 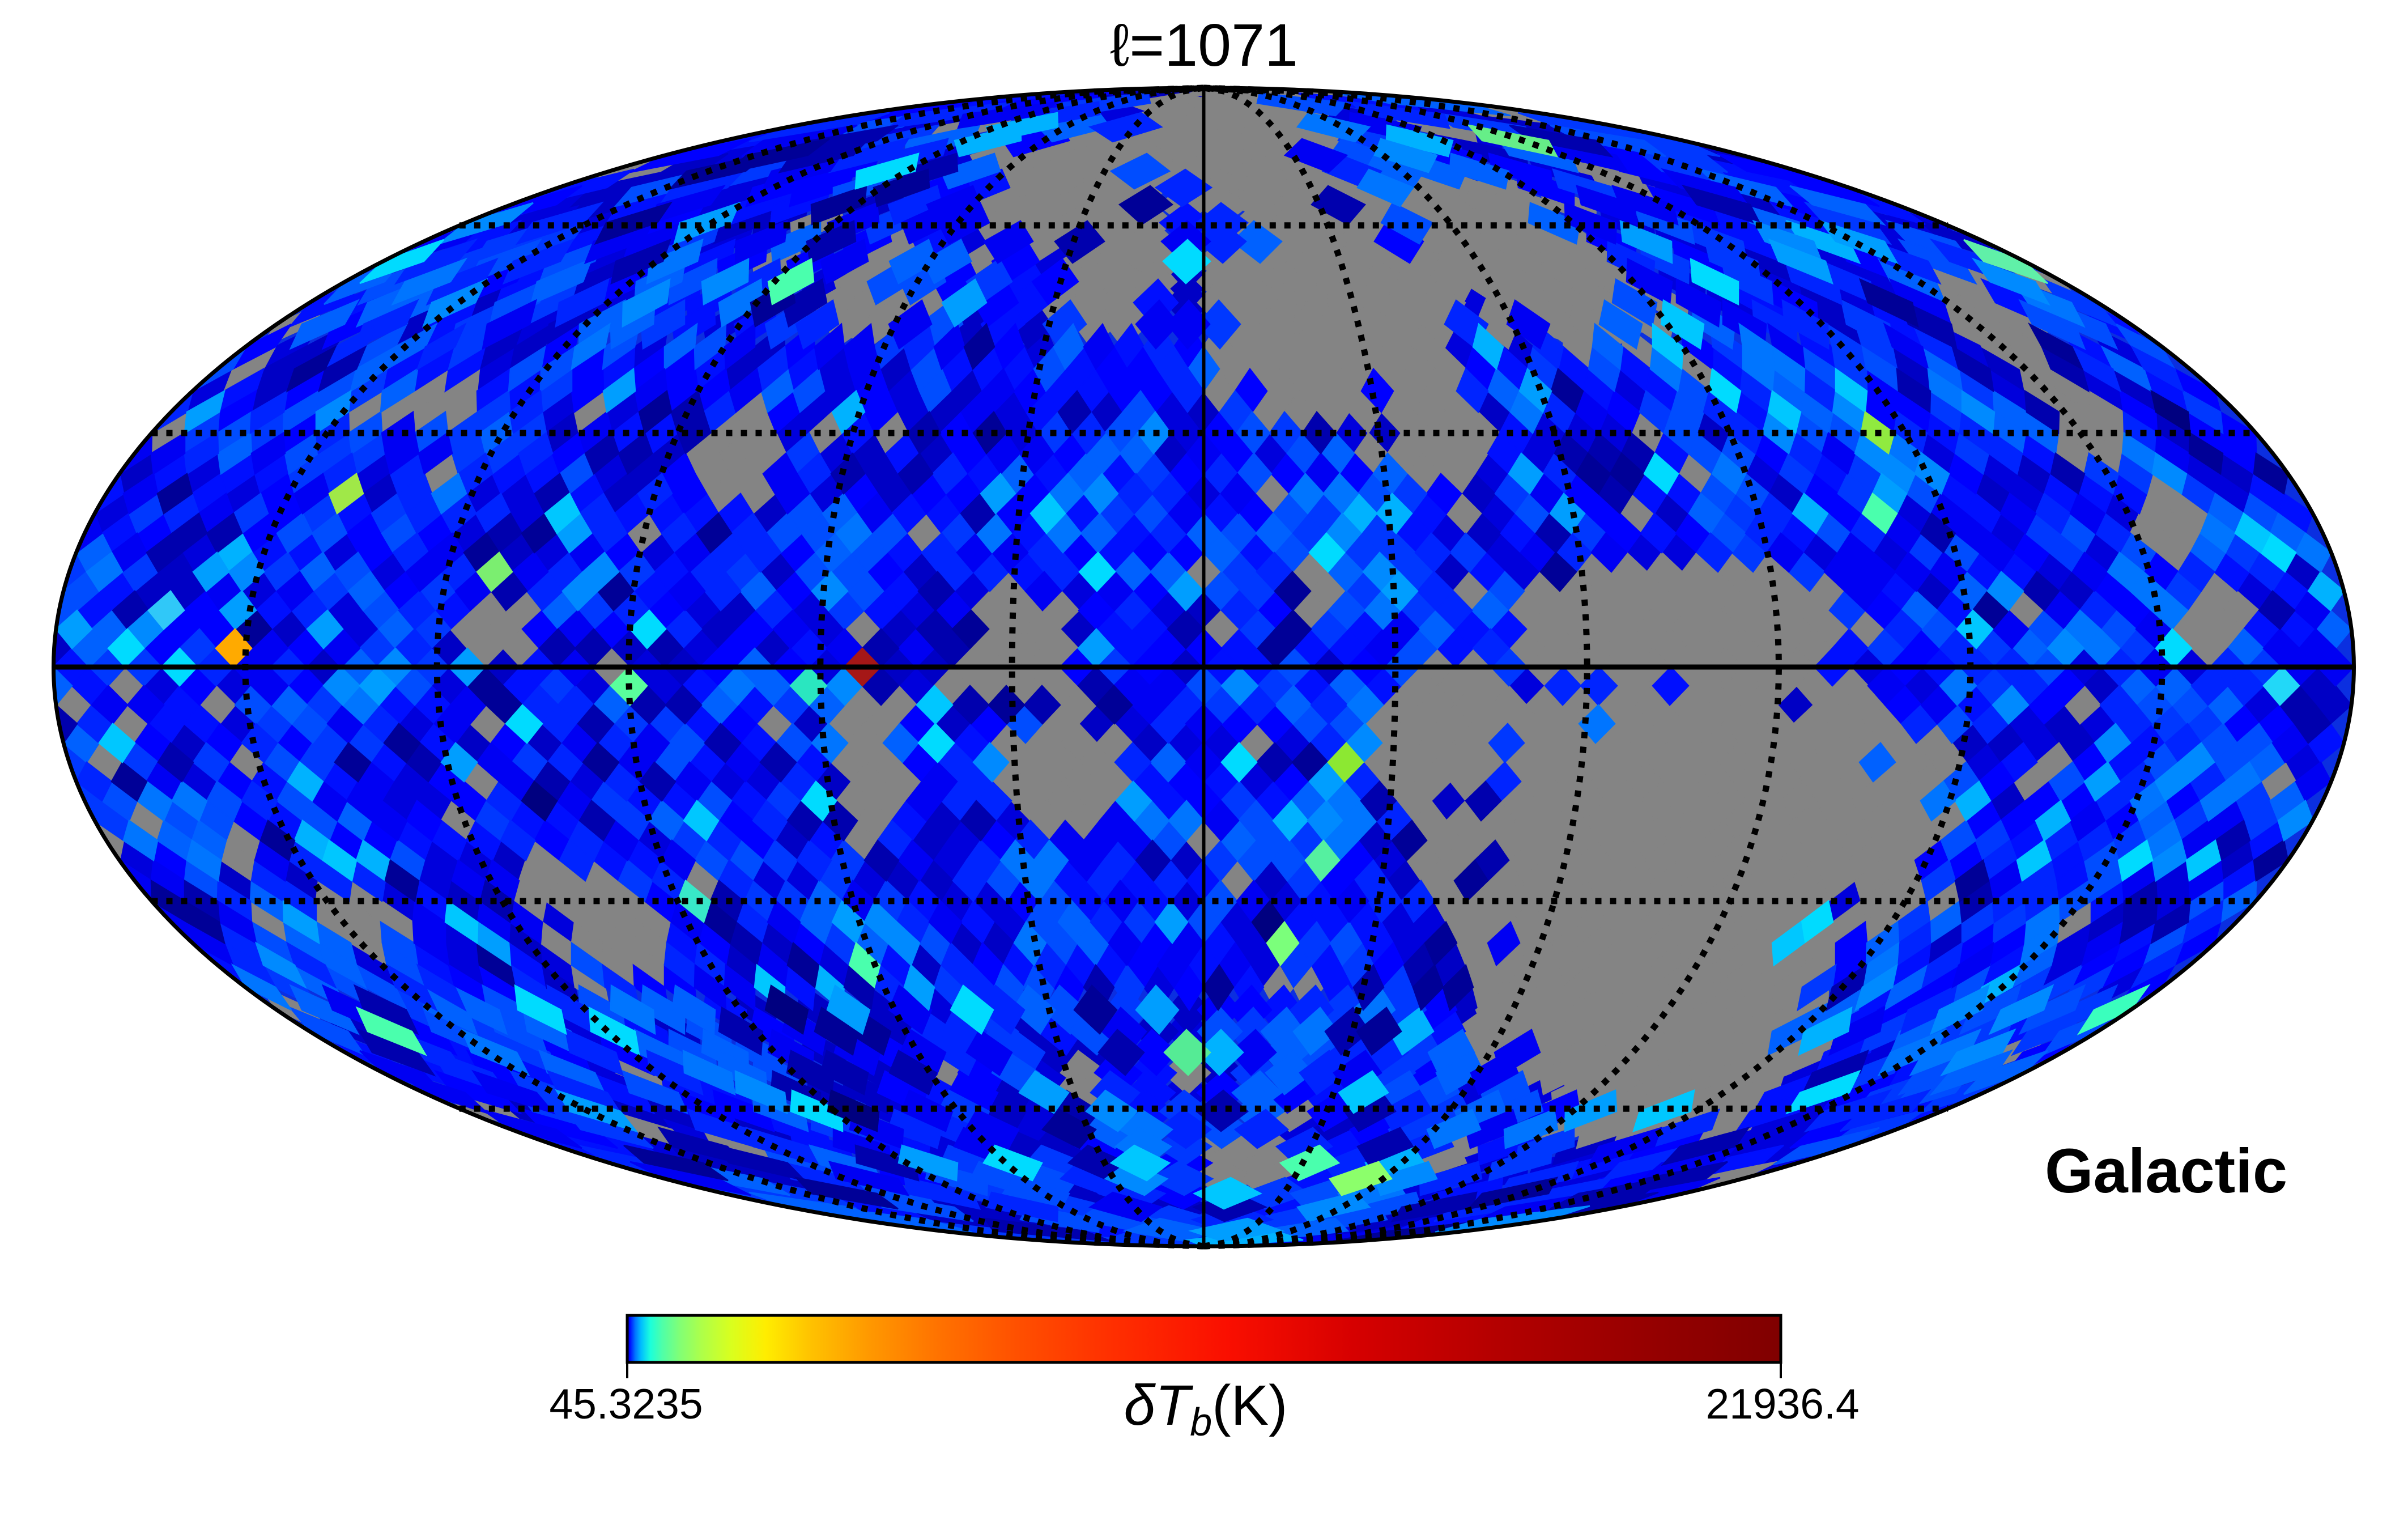 I want to click on svg-text: Galactic, so click(x=2166, y=1171).